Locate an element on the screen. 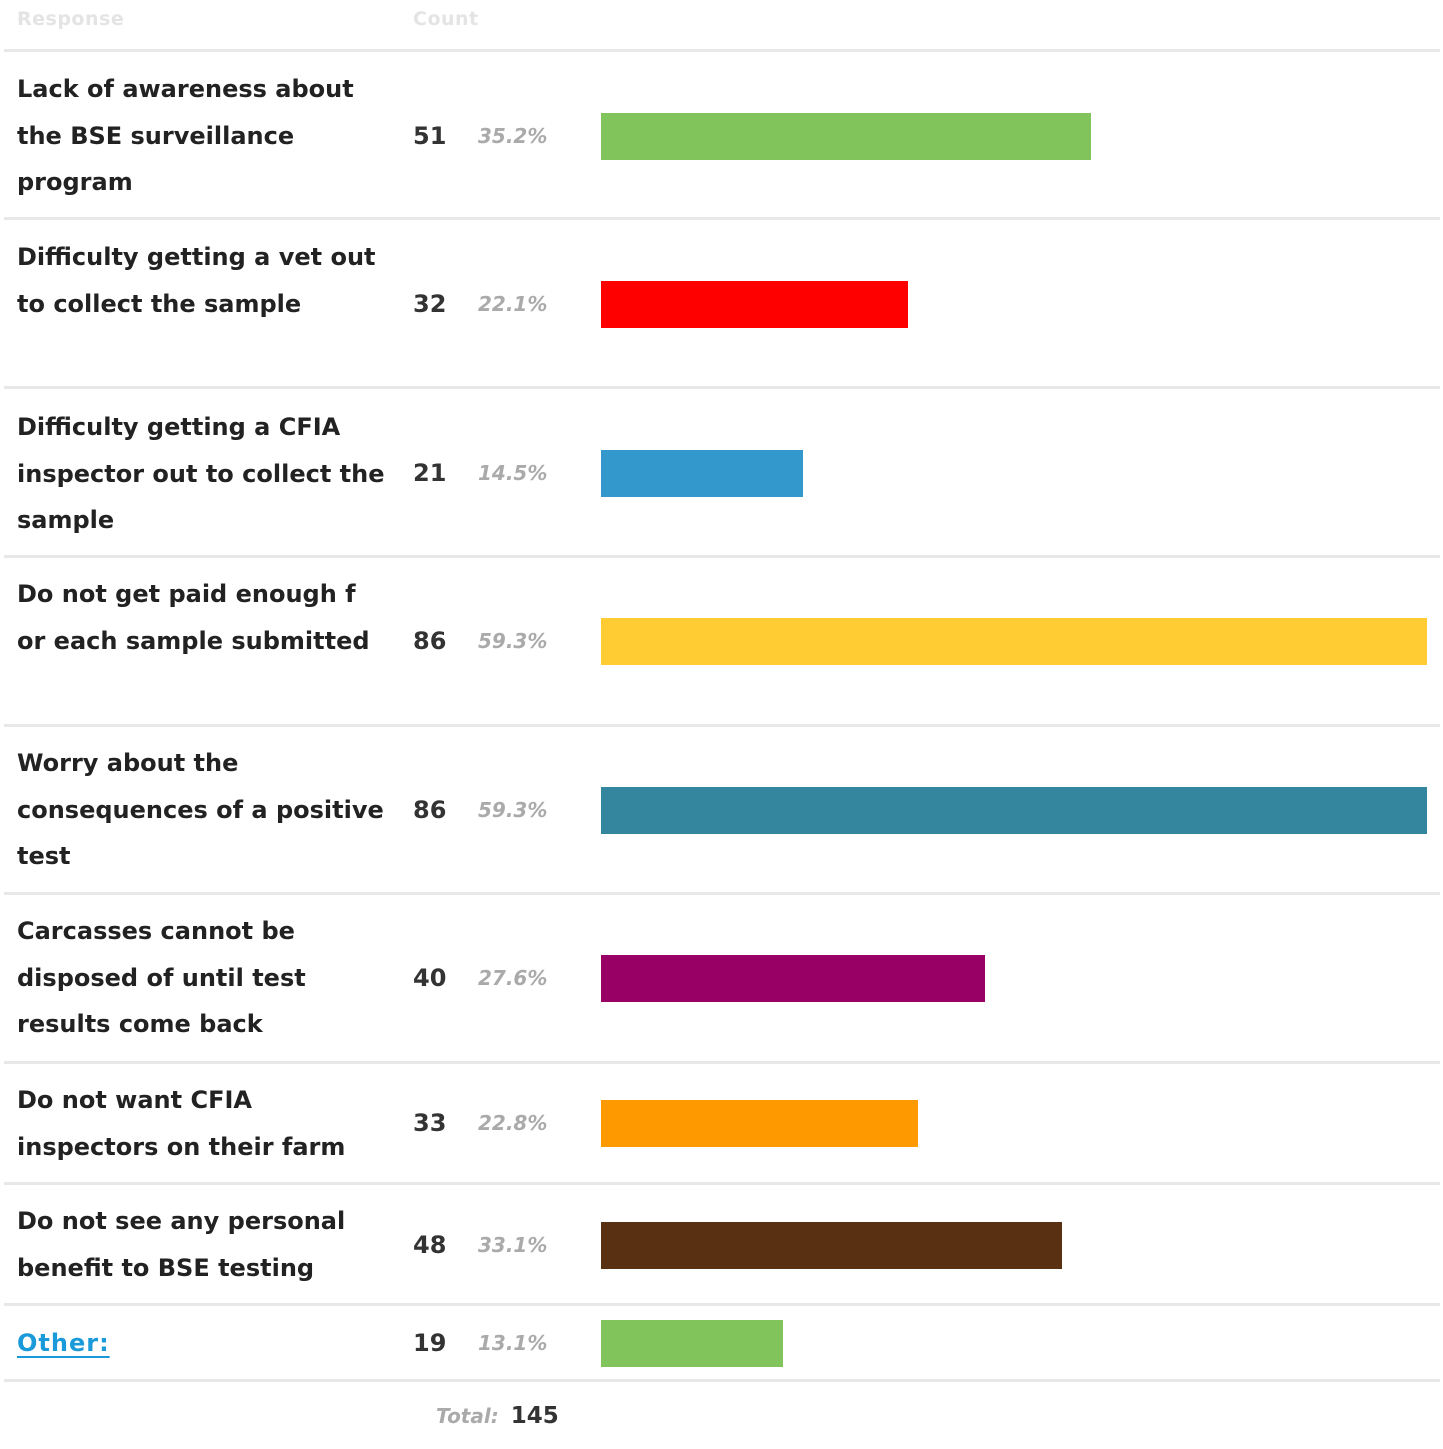  other-link: Other: is located at coordinates (63, 1342).